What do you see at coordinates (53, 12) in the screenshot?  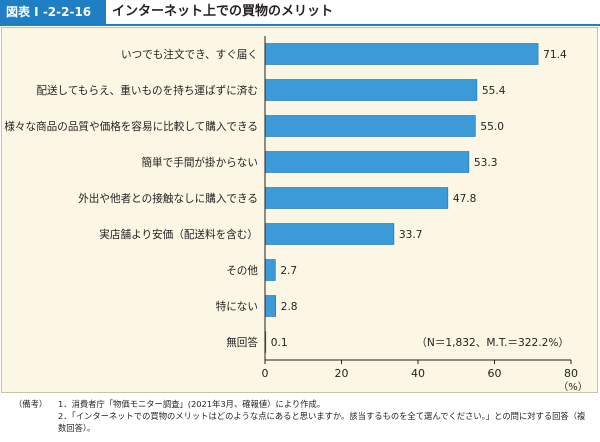 I see `figure-label: 図表 I -2-2-16` at bounding box center [53, 12].